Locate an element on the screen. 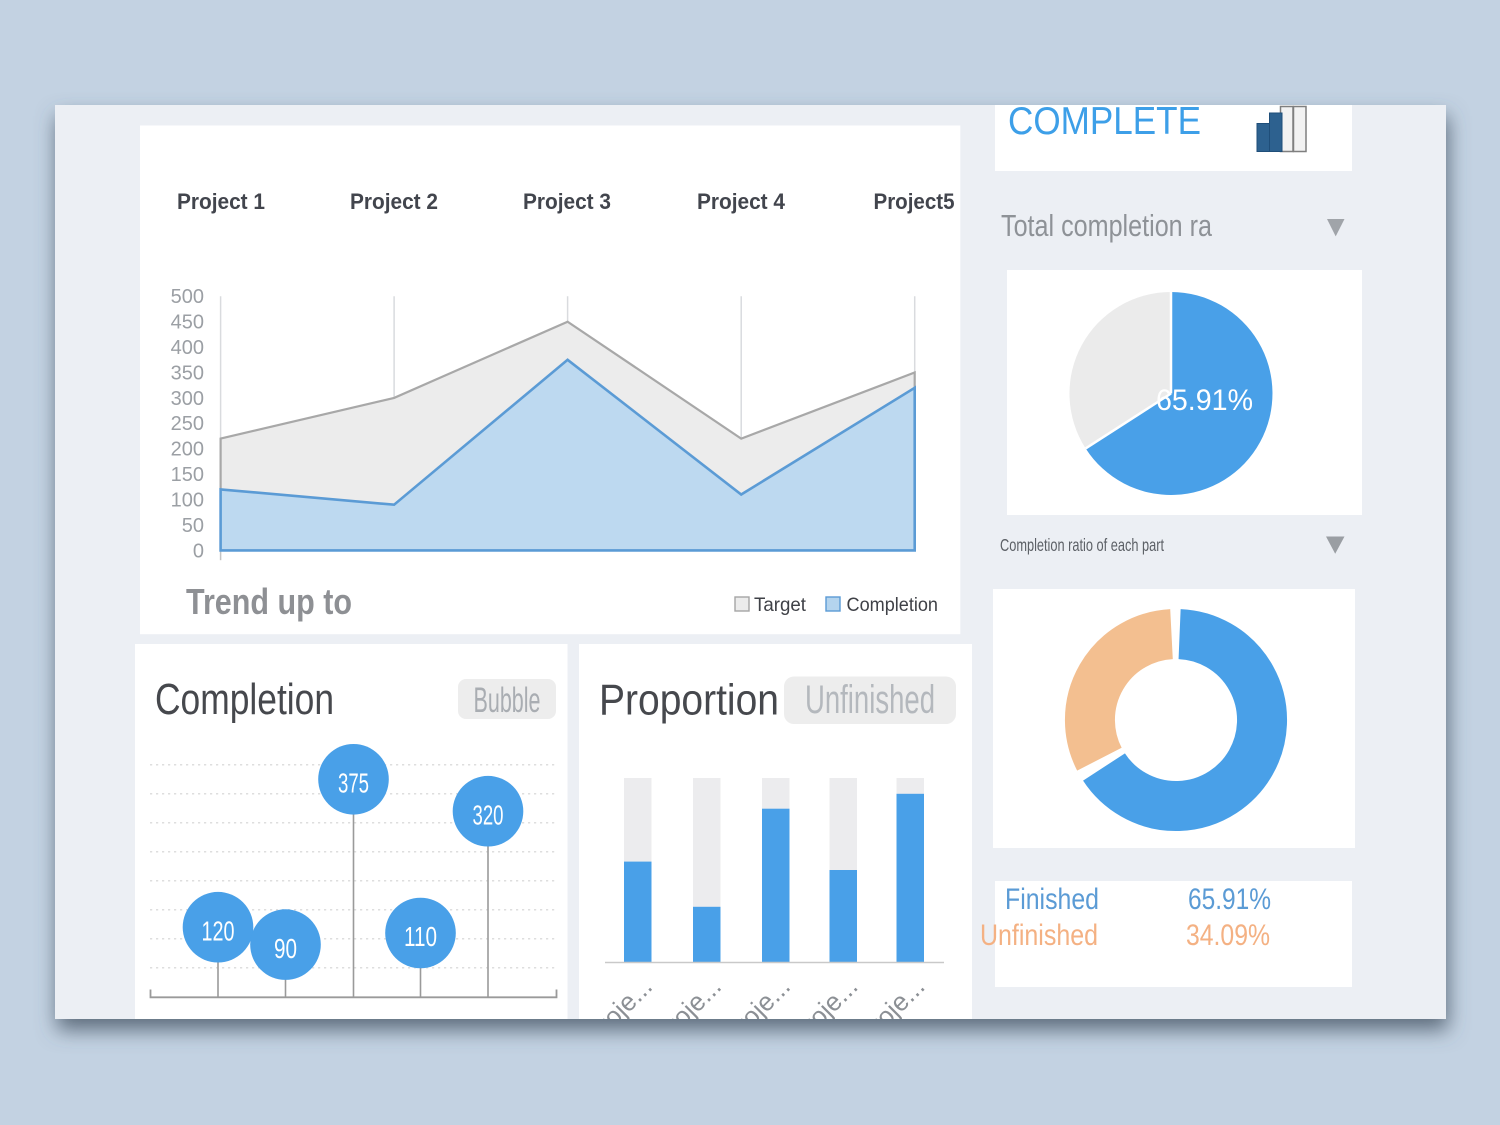  svg-text: Completion ratio of each part is located at coordinates (1082, 545).